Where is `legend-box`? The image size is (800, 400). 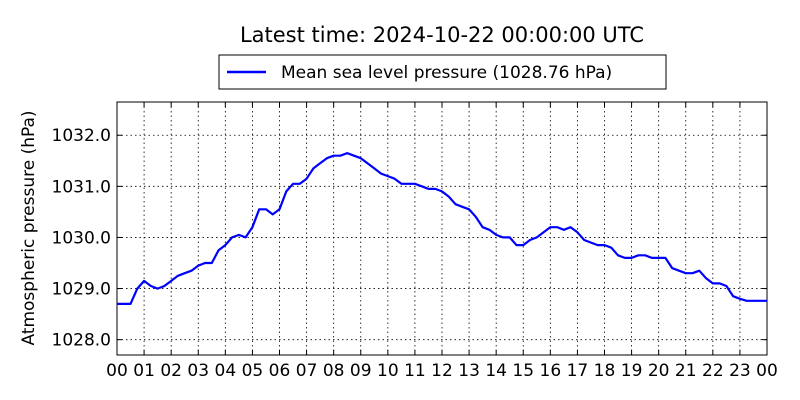
legend-box is located at coordinates (442, 72).